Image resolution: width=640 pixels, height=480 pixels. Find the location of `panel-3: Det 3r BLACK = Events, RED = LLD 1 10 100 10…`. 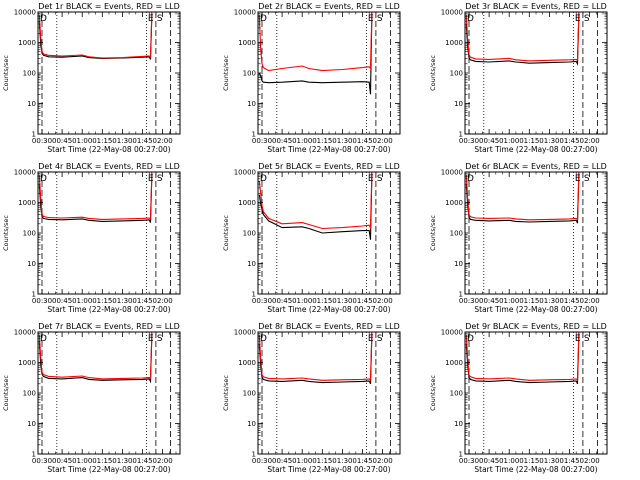

panel-3: Det 3r BLACK = Events, RED = LLD 1 10 100 10… is located at coordinates (518, 78).